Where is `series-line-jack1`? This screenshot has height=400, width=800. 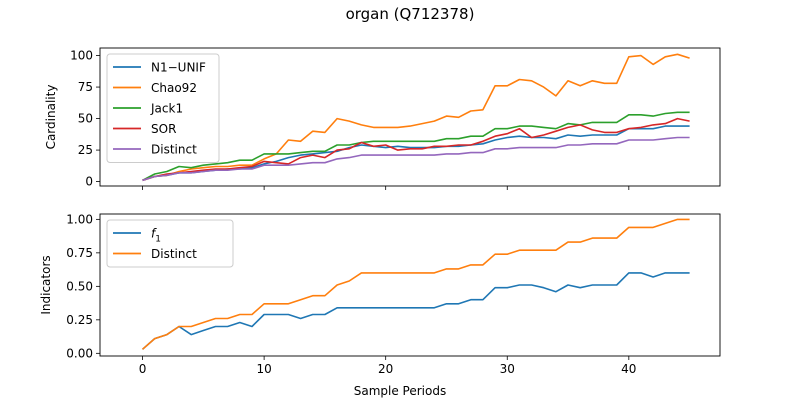
series-line-jack1 is located at coordinates (416, 146).